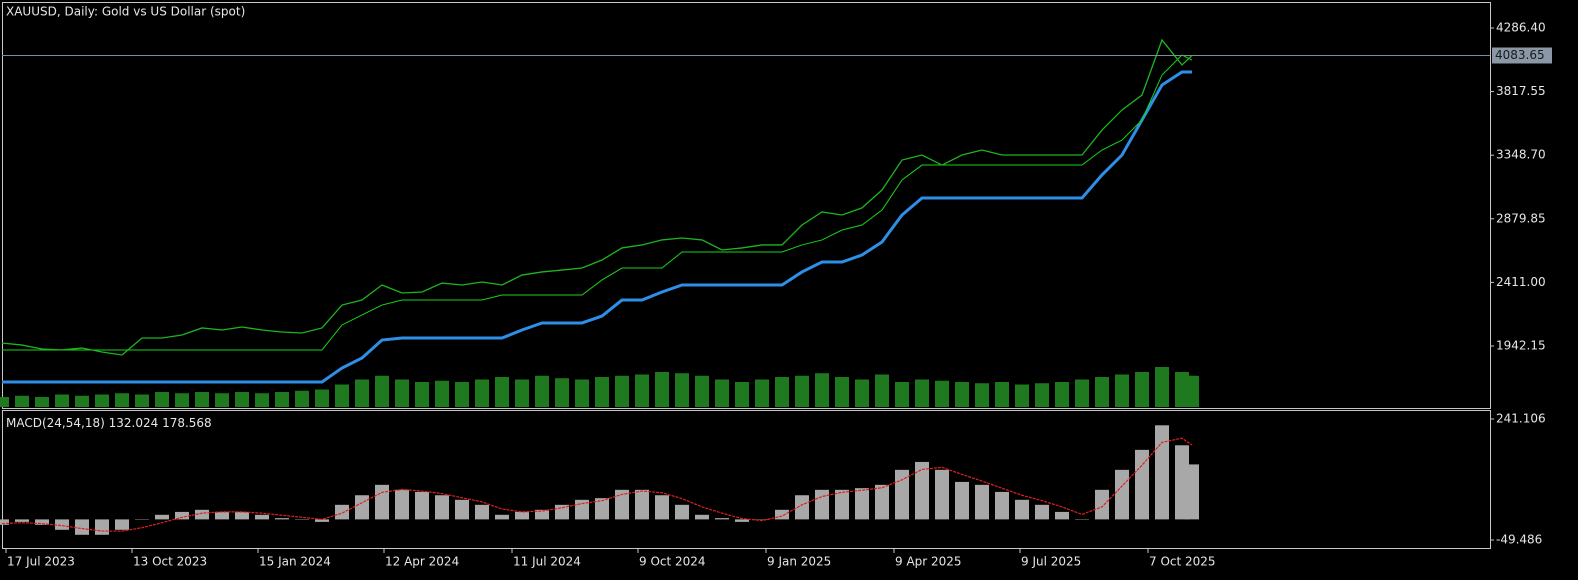 Image resolution: width=1578 pixels, height=580 pixels. I want to click on price-label: 4083.65, so click(1520, 55).